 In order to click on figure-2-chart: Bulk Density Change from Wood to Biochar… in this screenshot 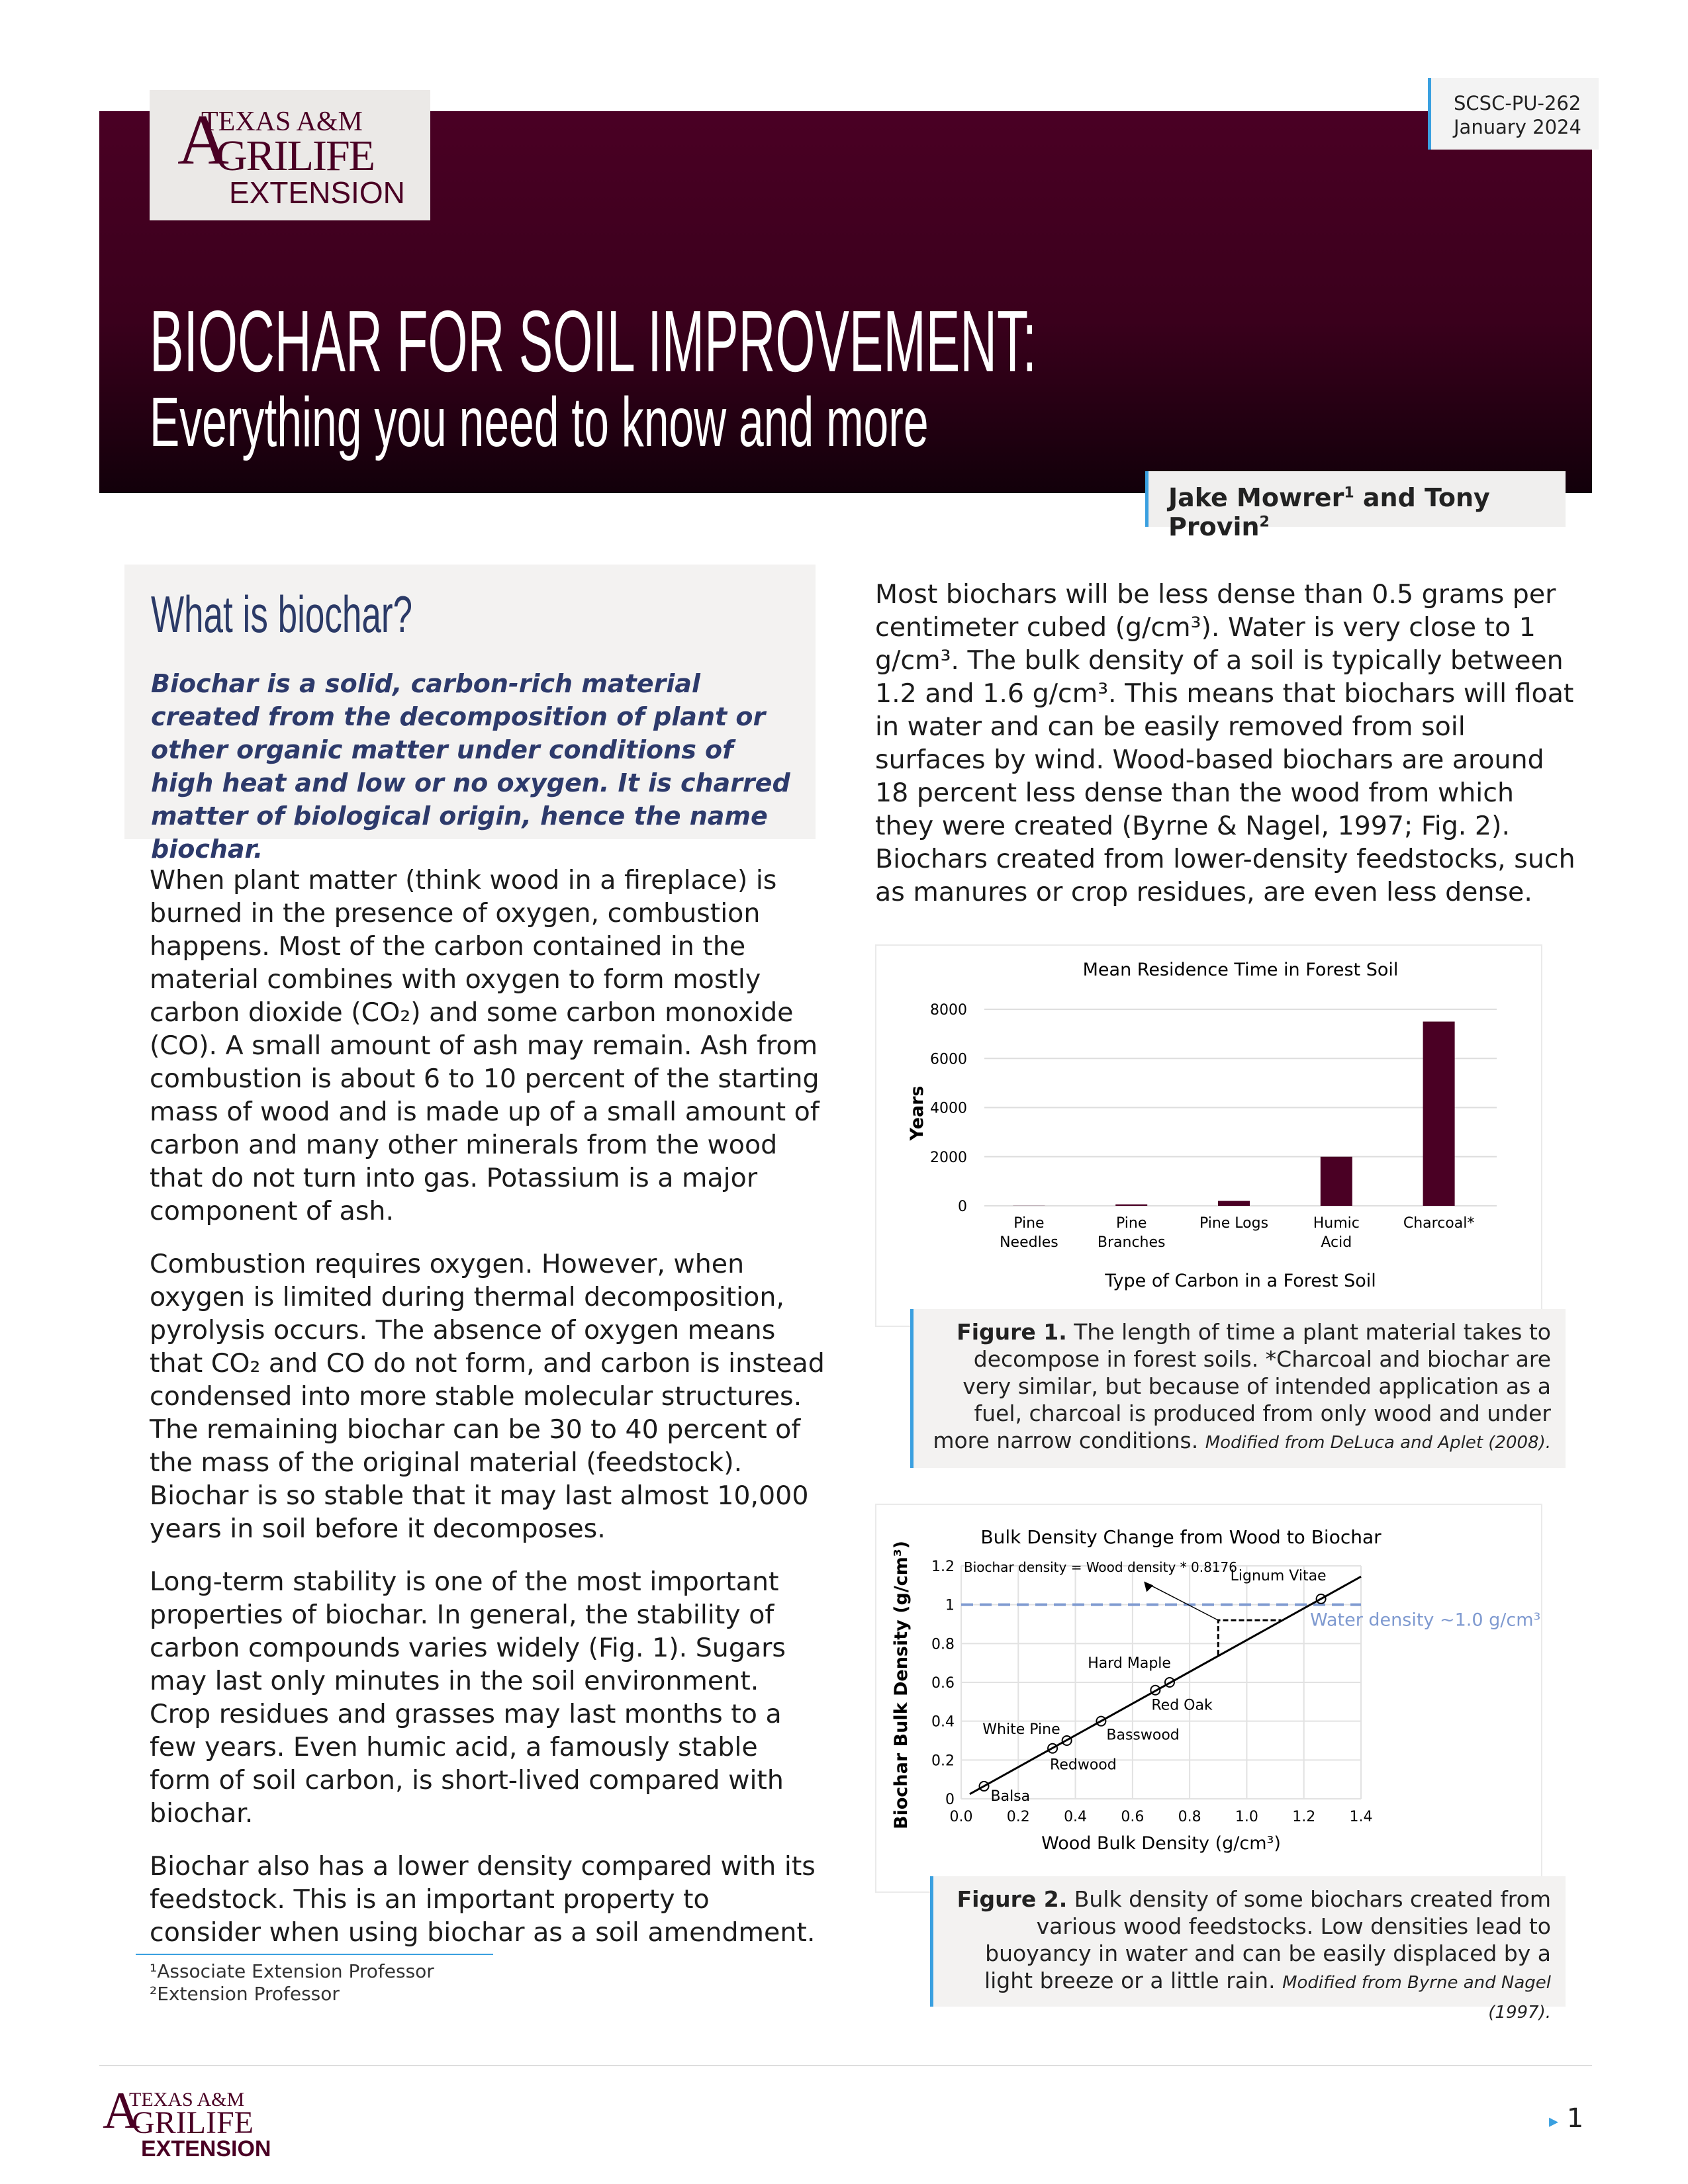, I will do `click(1208, 1698)`.